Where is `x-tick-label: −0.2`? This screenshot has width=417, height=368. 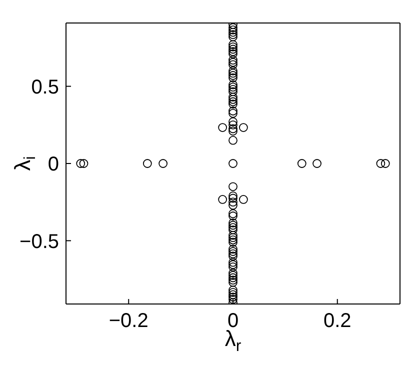 x-tick-label: −0.2 is located at coordinates (128, 321).